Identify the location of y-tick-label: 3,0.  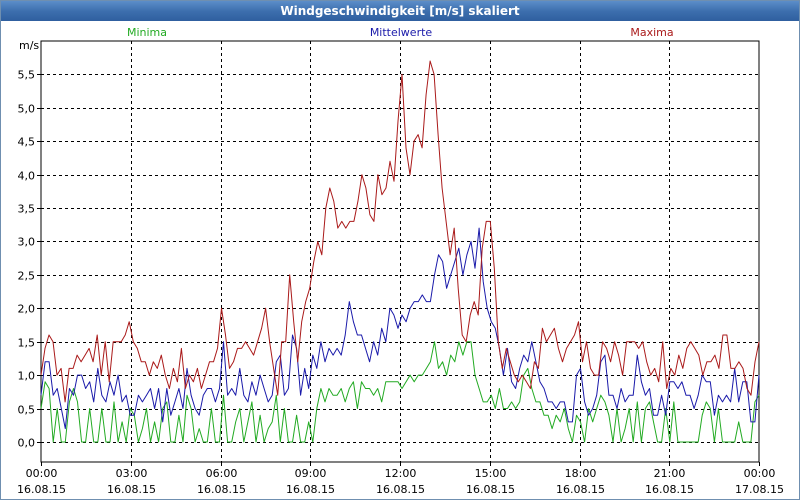
(27, 242).